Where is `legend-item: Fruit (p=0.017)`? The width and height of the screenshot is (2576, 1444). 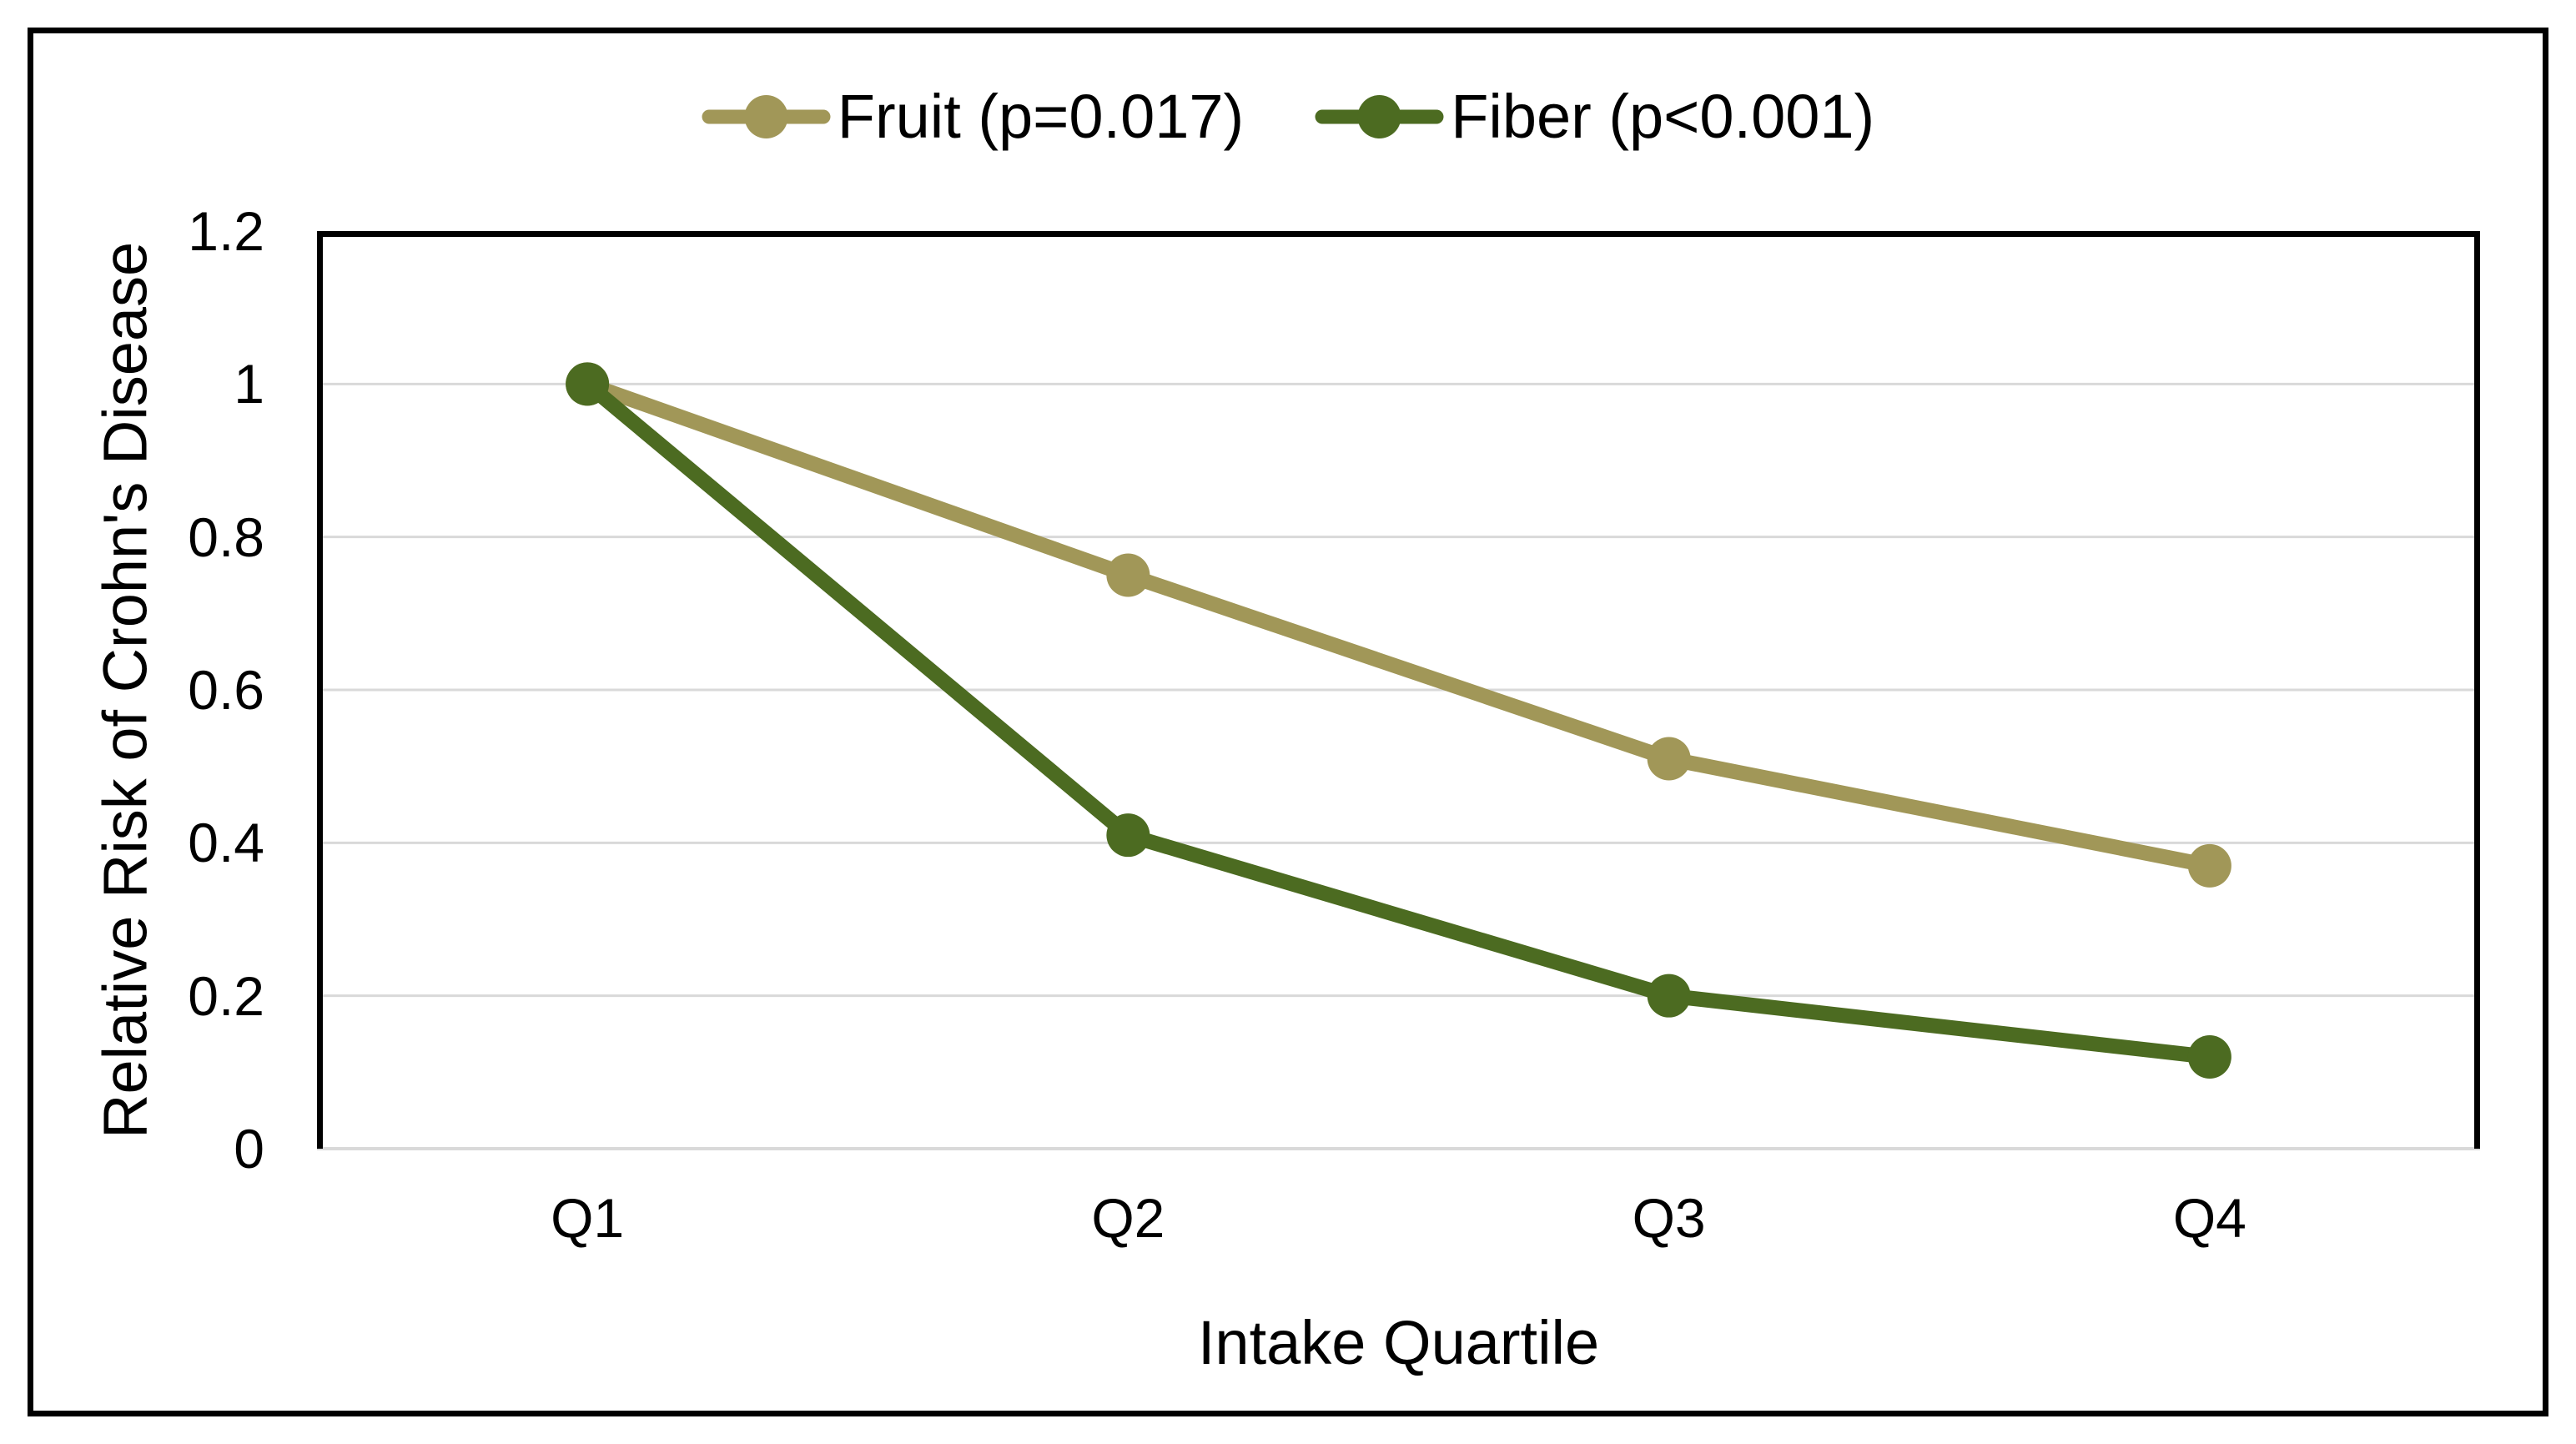 legend-item: Fruit (p=0.017) is located at coordinates (973, 117).